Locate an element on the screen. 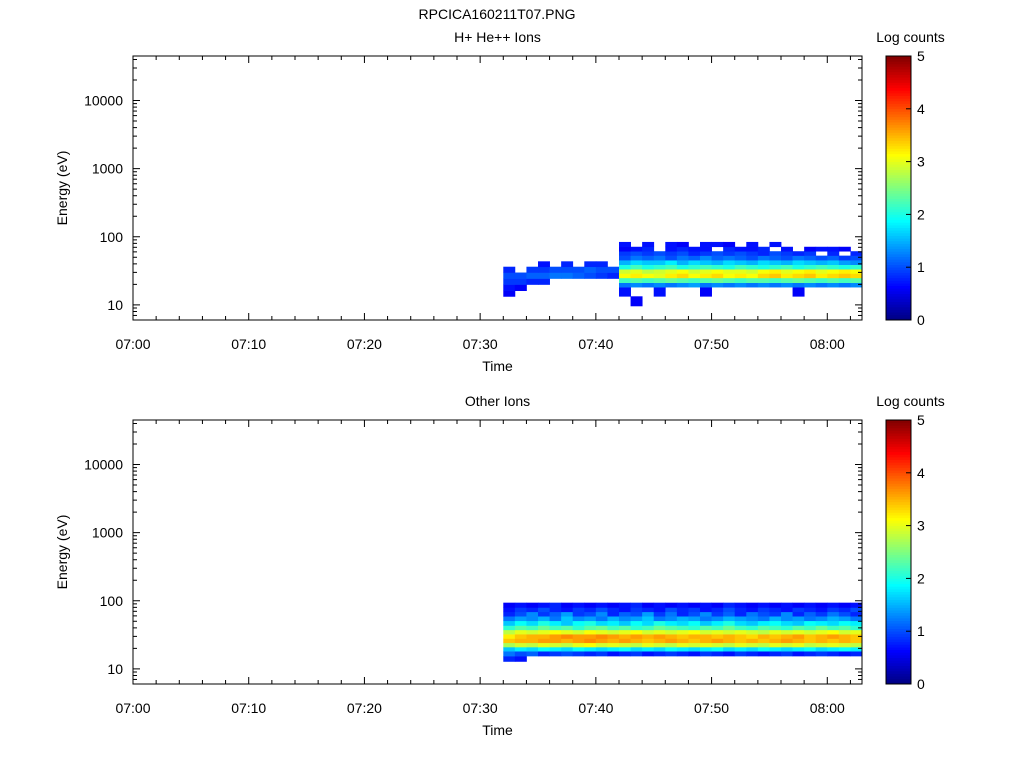 The height and width of the screenshot is (768, 1024). colorbar-tick-label: 5 is located at coordinates (921, 420).